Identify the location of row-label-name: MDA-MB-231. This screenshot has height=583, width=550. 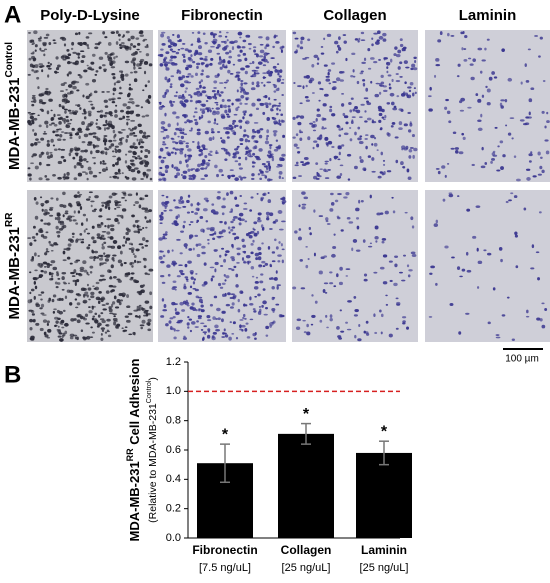
(14, 273).